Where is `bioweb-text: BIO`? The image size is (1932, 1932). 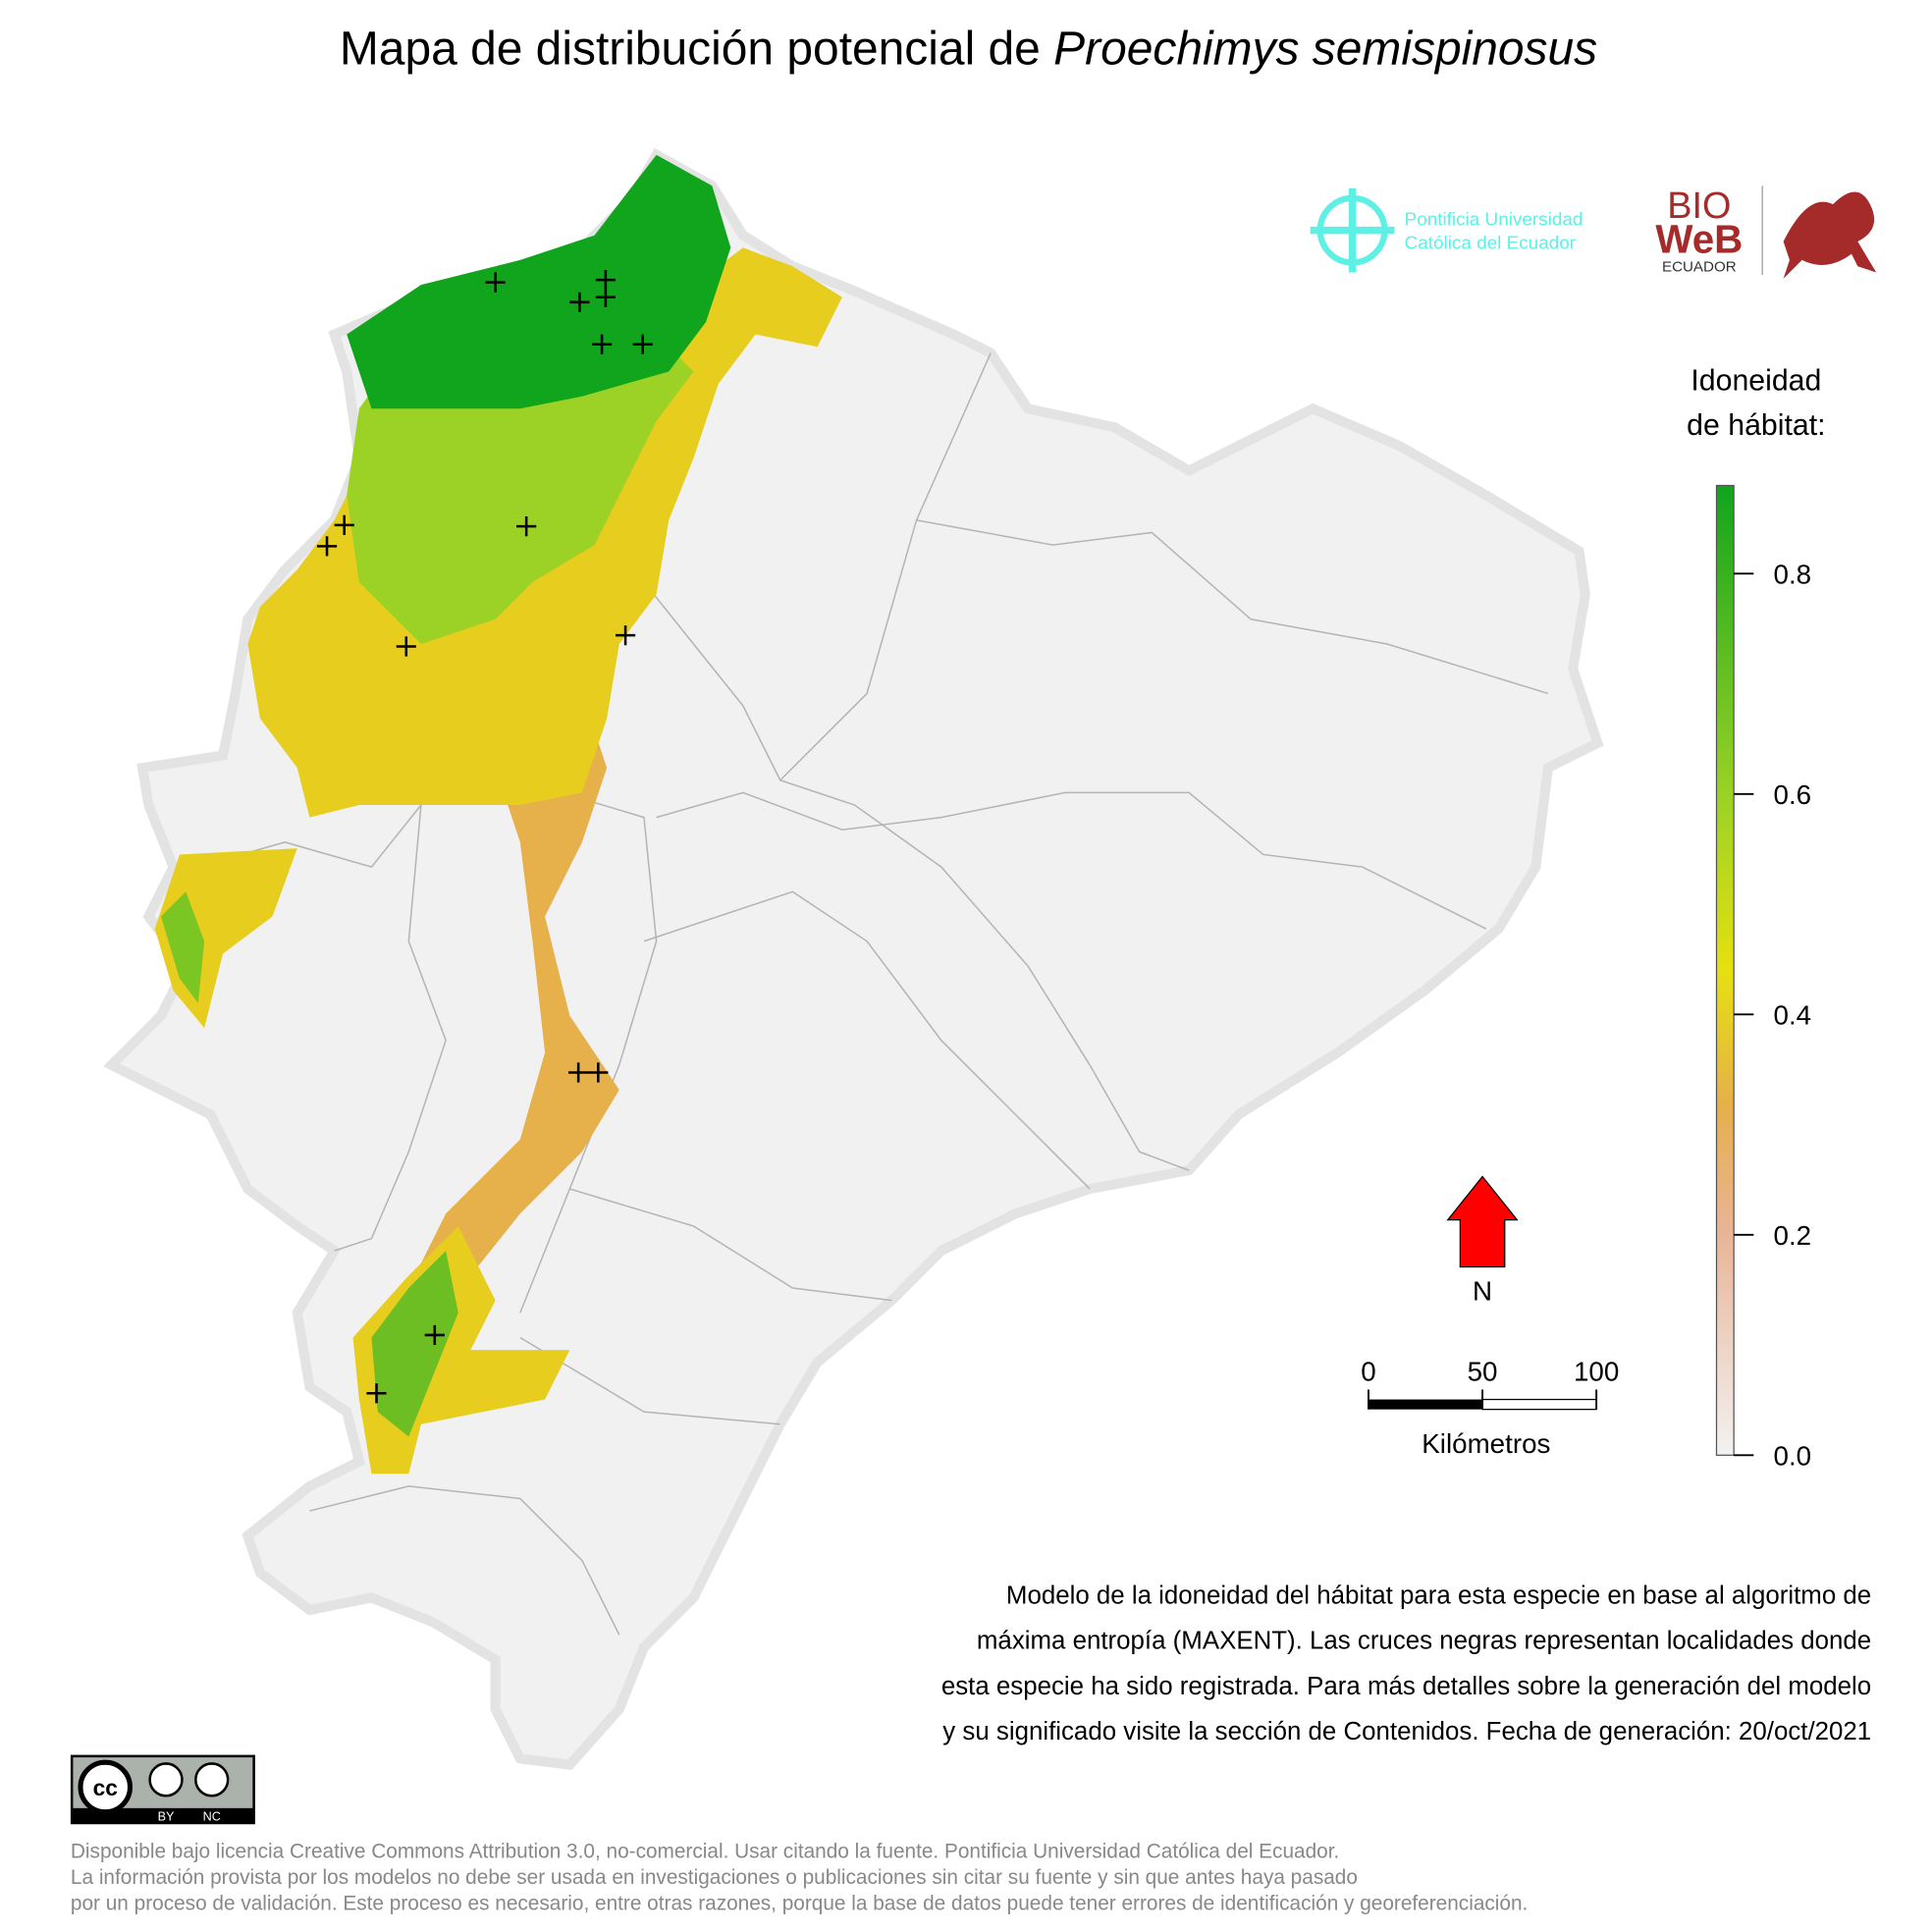 bioweb-text: BIO is located at coordinates (1699, 206).